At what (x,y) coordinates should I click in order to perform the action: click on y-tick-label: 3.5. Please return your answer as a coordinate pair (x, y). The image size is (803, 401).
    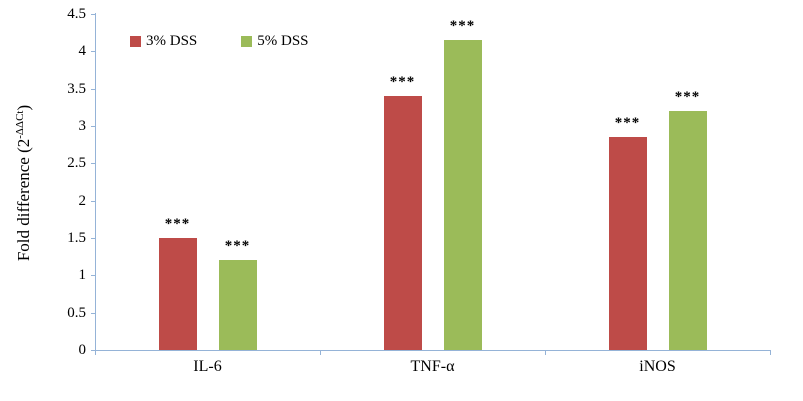
    Looking at the image, I should click on (76, 88).